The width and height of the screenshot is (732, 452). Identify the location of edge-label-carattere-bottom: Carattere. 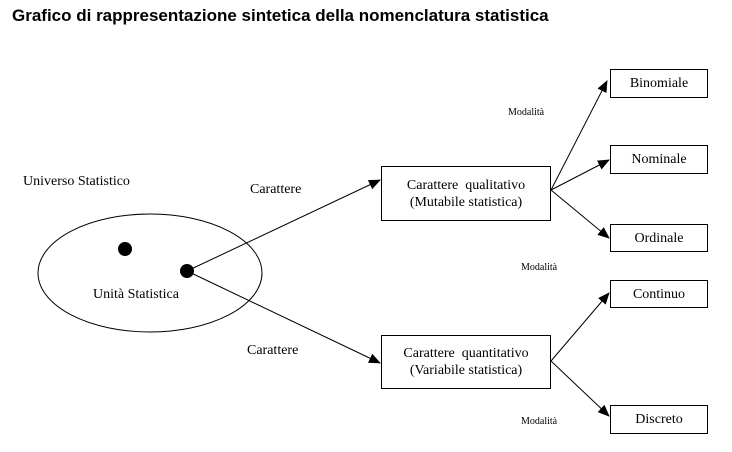
(273, 350).